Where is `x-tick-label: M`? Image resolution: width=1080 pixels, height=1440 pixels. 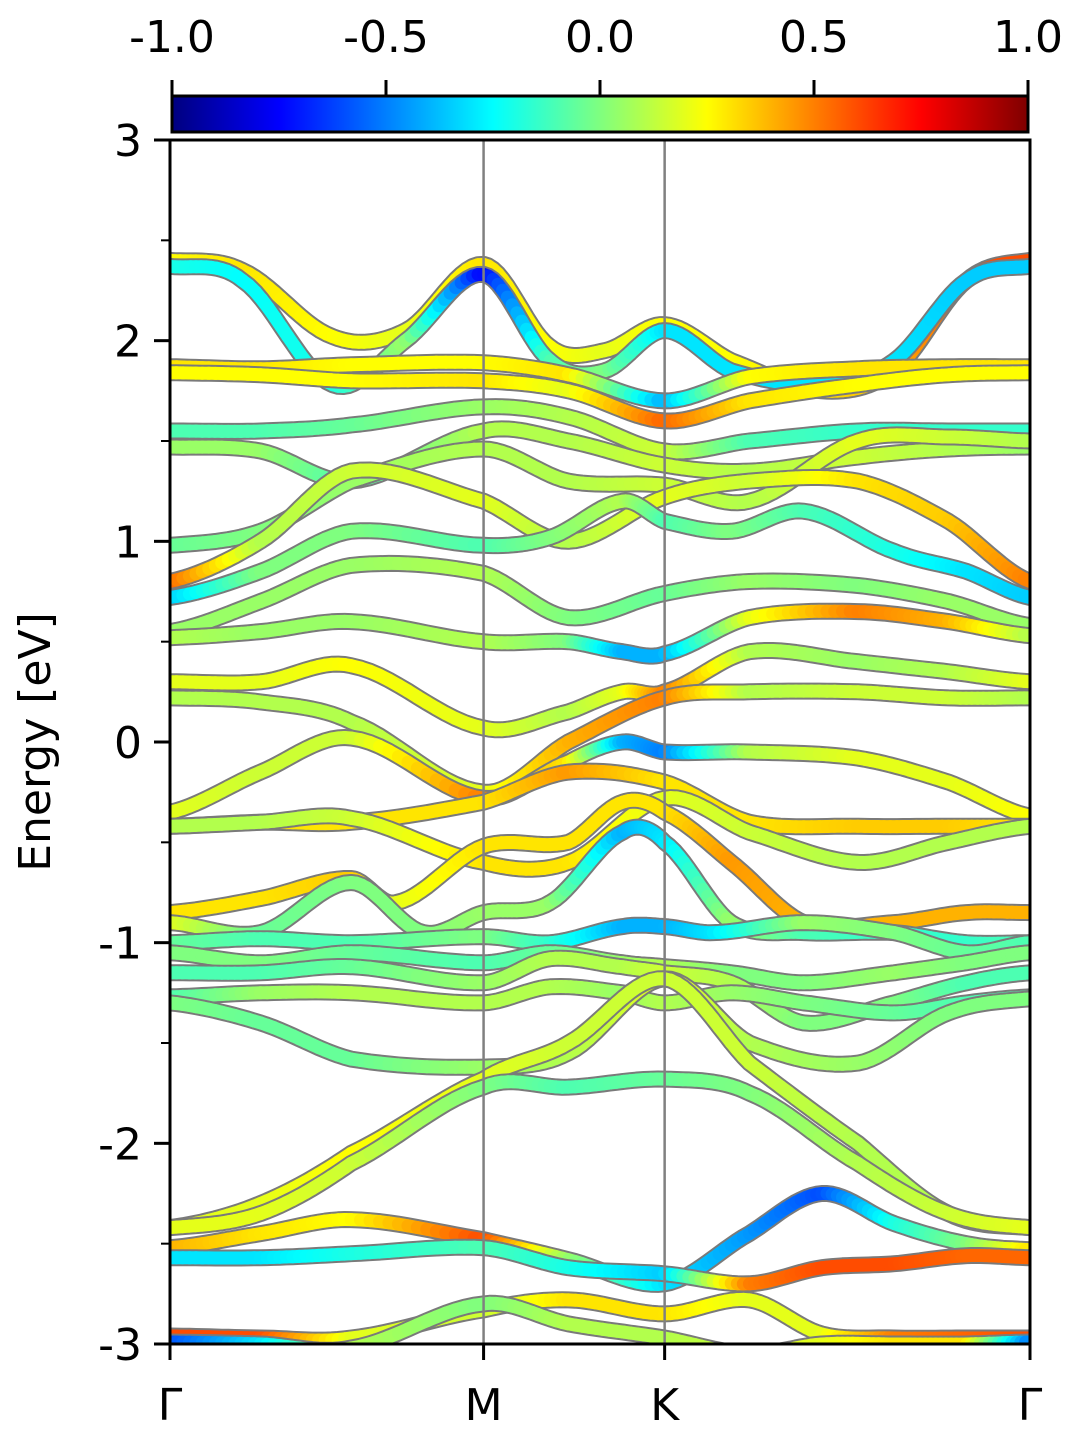 x-tick-label: M is located at coordinates (484, 1405).